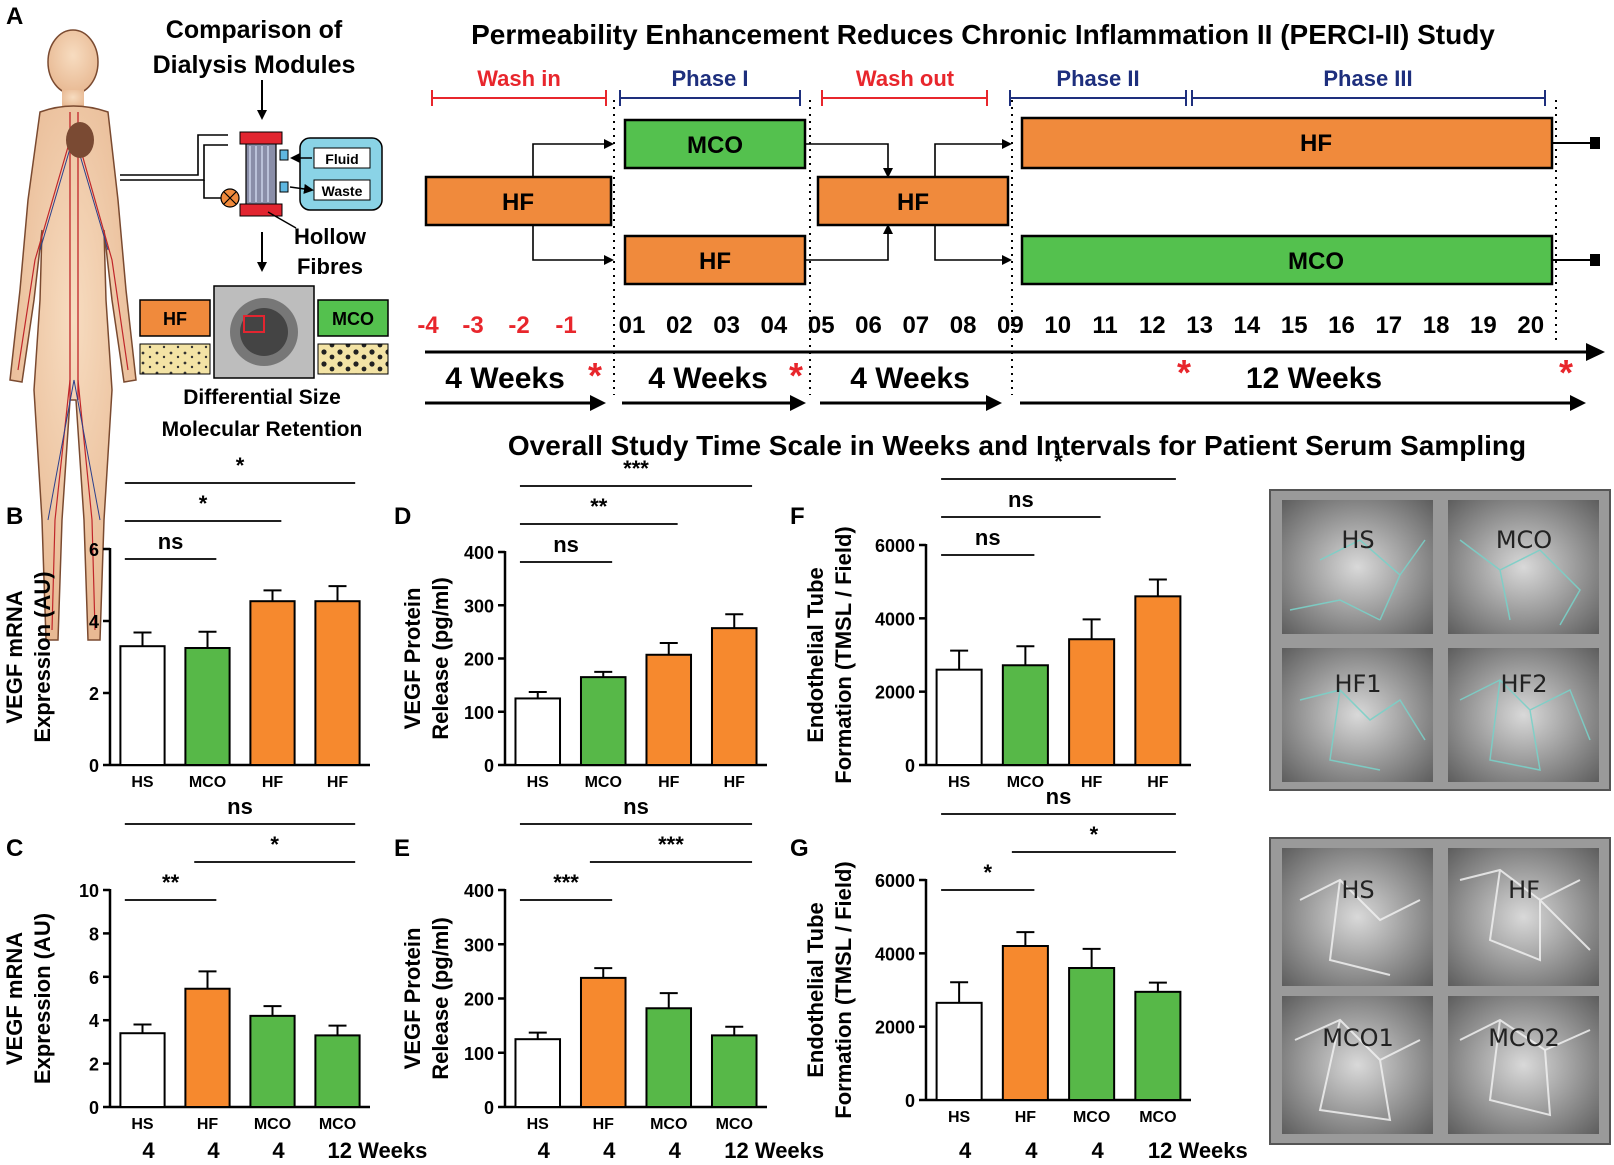 The width and height of the screenshot is (1614, 1165). Describe the element at coordinates (799, 848) in the screenshot. I see `panel-letter-g: G` at that location.